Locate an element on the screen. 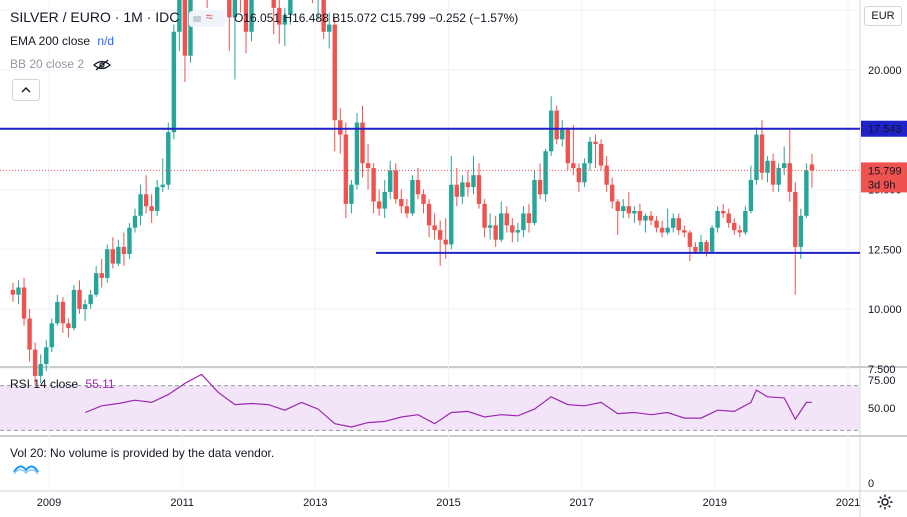 This screenshot has height=517, width=907. currency-button: EUR is located at coordinates (883, 16).